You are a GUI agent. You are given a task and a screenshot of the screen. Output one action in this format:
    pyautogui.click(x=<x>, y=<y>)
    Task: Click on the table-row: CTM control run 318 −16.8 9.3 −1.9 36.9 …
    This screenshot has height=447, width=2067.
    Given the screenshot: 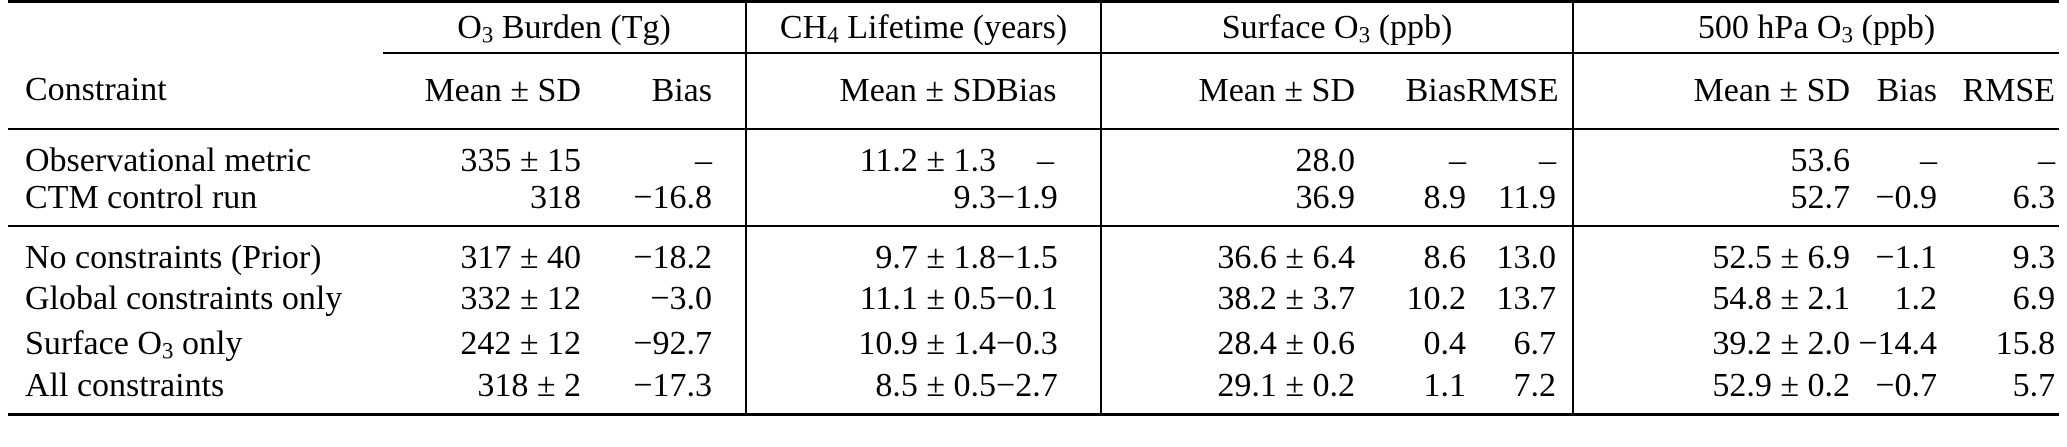 What is the action you would take?
    pyautogui.click(x=1034, y=203)
    